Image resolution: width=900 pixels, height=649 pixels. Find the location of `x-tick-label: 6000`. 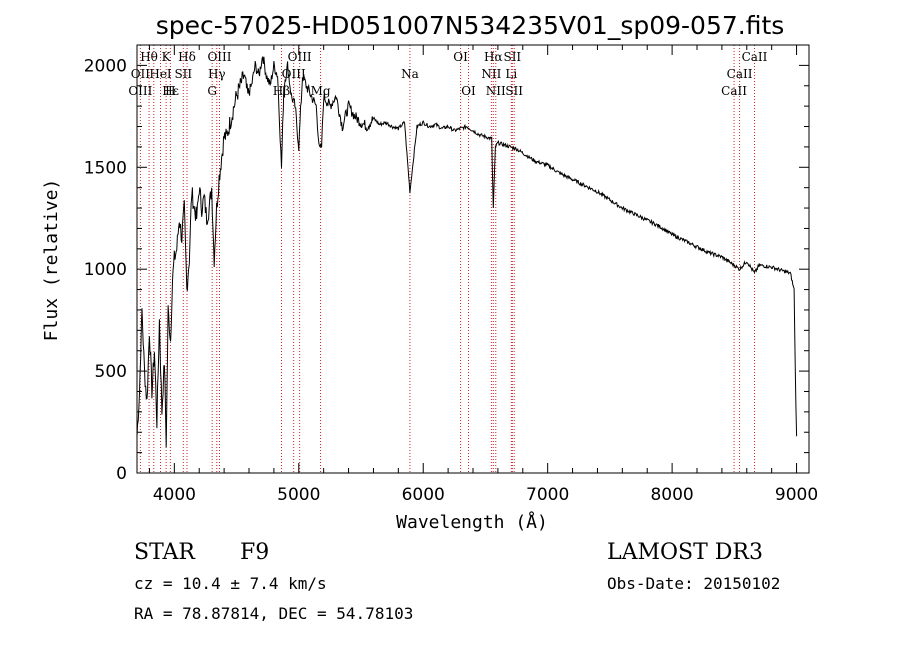

x-tick-label: 6000 is located at coordinates (423, 495).